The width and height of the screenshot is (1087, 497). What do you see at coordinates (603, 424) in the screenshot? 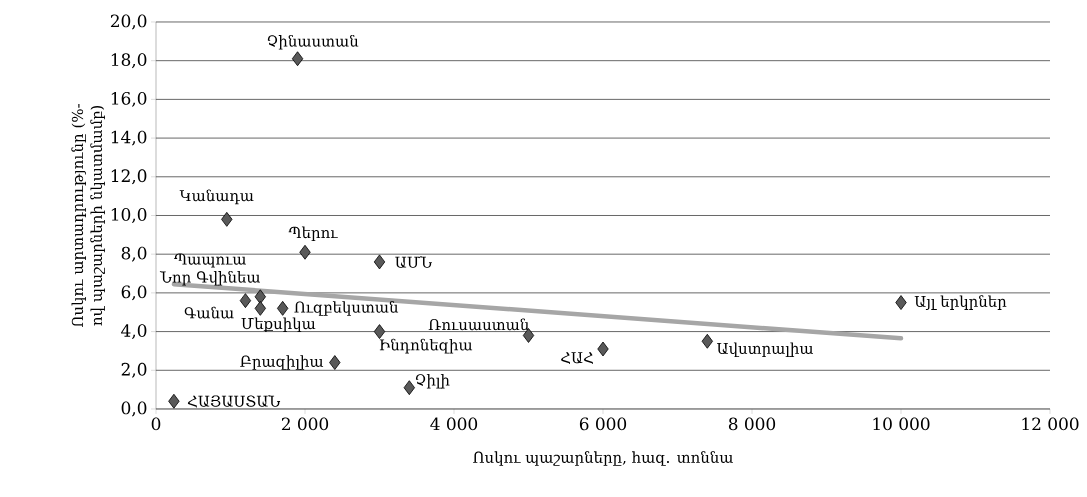
I see `x-tick-label: 6 000` at bounding box center [603, 424].